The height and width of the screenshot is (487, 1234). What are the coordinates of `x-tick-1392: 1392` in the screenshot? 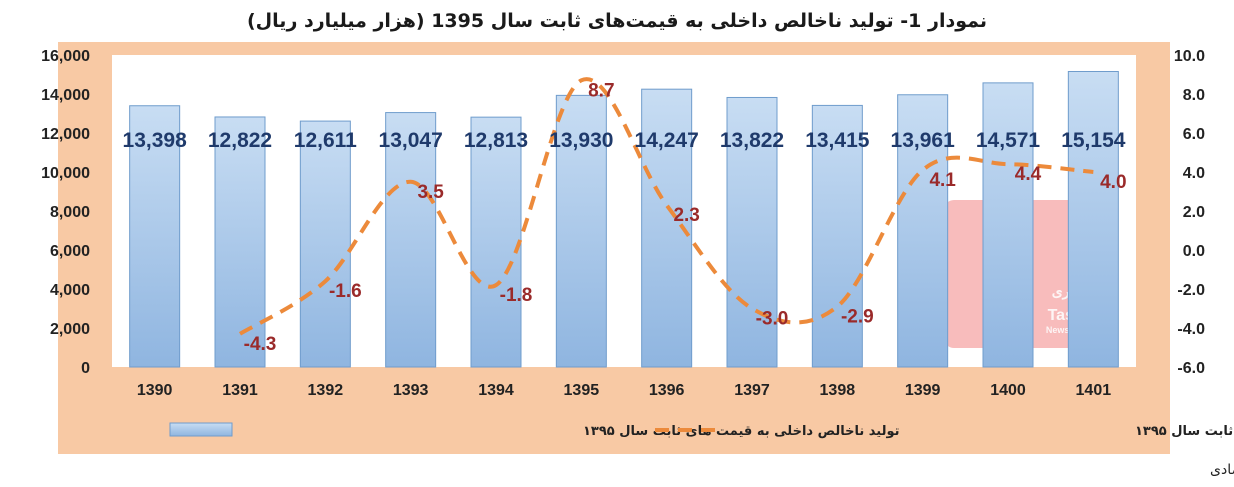 It's located at (326, 390).